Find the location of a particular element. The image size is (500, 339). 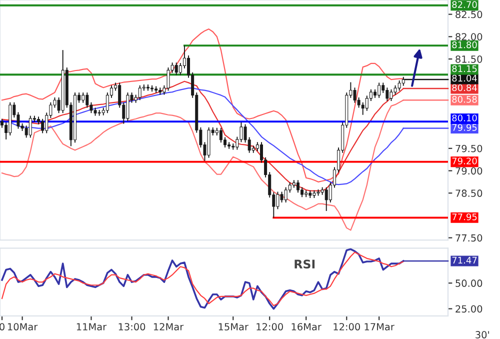

ref-line-label: 82.70 is located at coordinates (464, 4).